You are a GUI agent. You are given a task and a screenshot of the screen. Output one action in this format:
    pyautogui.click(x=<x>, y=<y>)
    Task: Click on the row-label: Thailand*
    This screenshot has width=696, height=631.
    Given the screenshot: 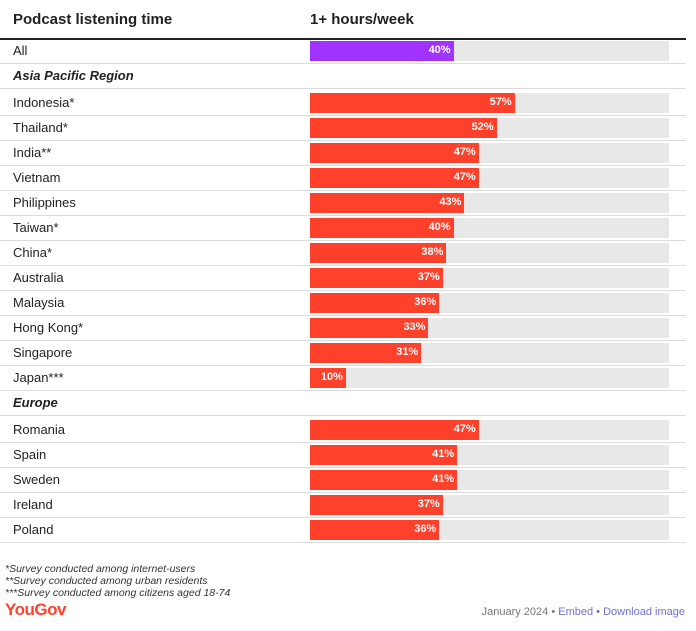 What is the action you would take?
    pyautogui.click(x=40, y=127)
    